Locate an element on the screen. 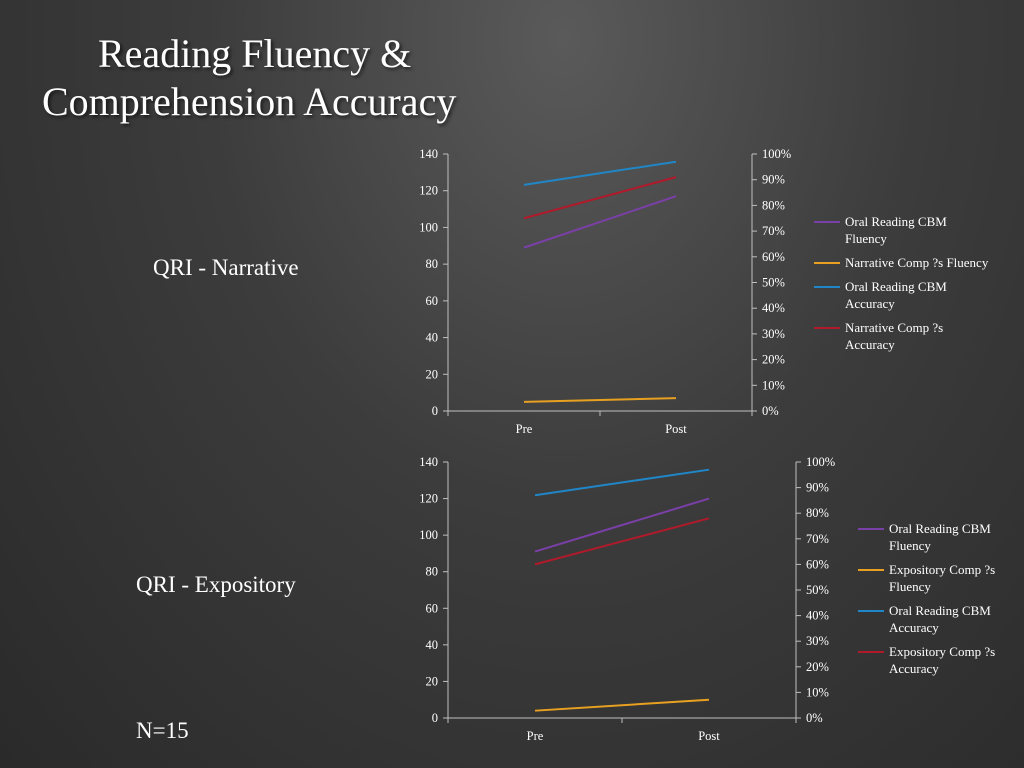 The width and height of the screenshot is (1024, 768). sample-size-label: N=15 is located at coordinates (162, 730).